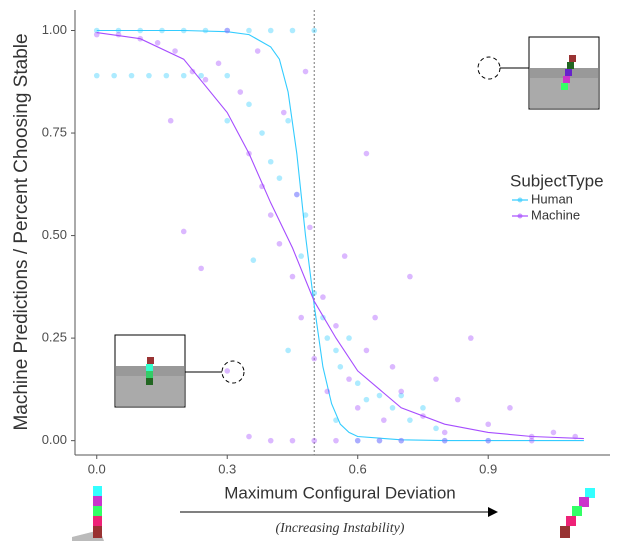 The height and width of the screenshot is (541, 617). What do you see at coordinates (488, 468) in the screenshot?
I see `x-tick-label: 0.9` at bounding box center [488, 468].